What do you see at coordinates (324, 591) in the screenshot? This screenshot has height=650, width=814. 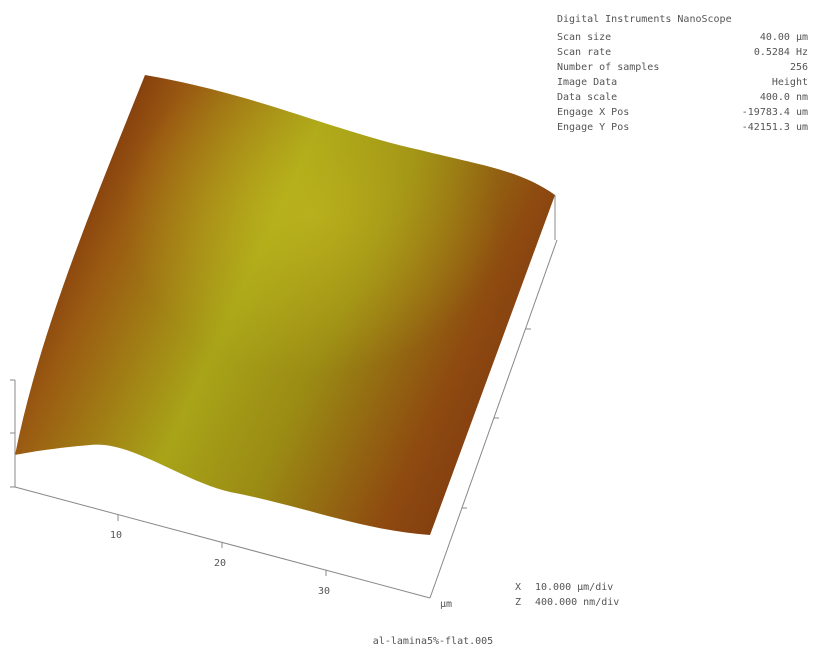 I see `axis-tick: 30` at bounding box center [324, 591].